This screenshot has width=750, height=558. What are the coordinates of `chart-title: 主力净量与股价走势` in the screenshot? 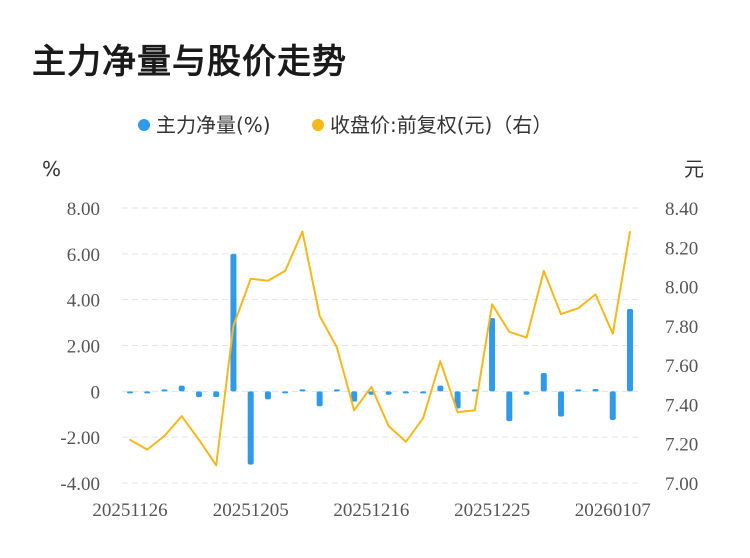 It's located at (189, 62).